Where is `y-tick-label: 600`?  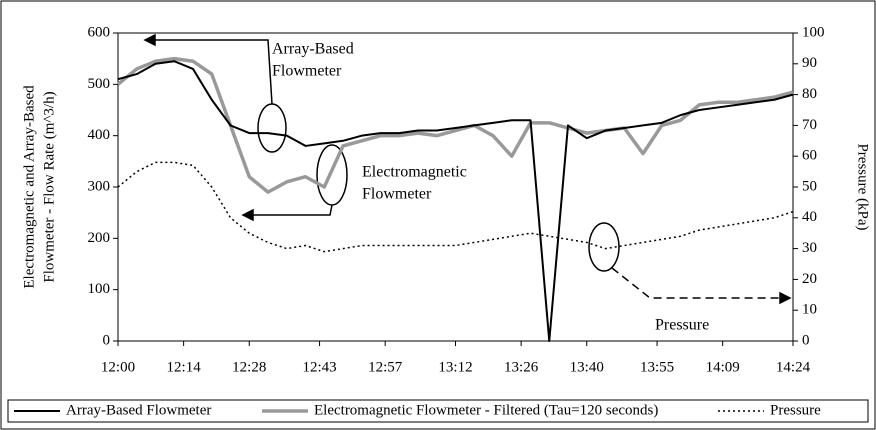
y-tick-label: 600 is located at coordinates (99, 32).